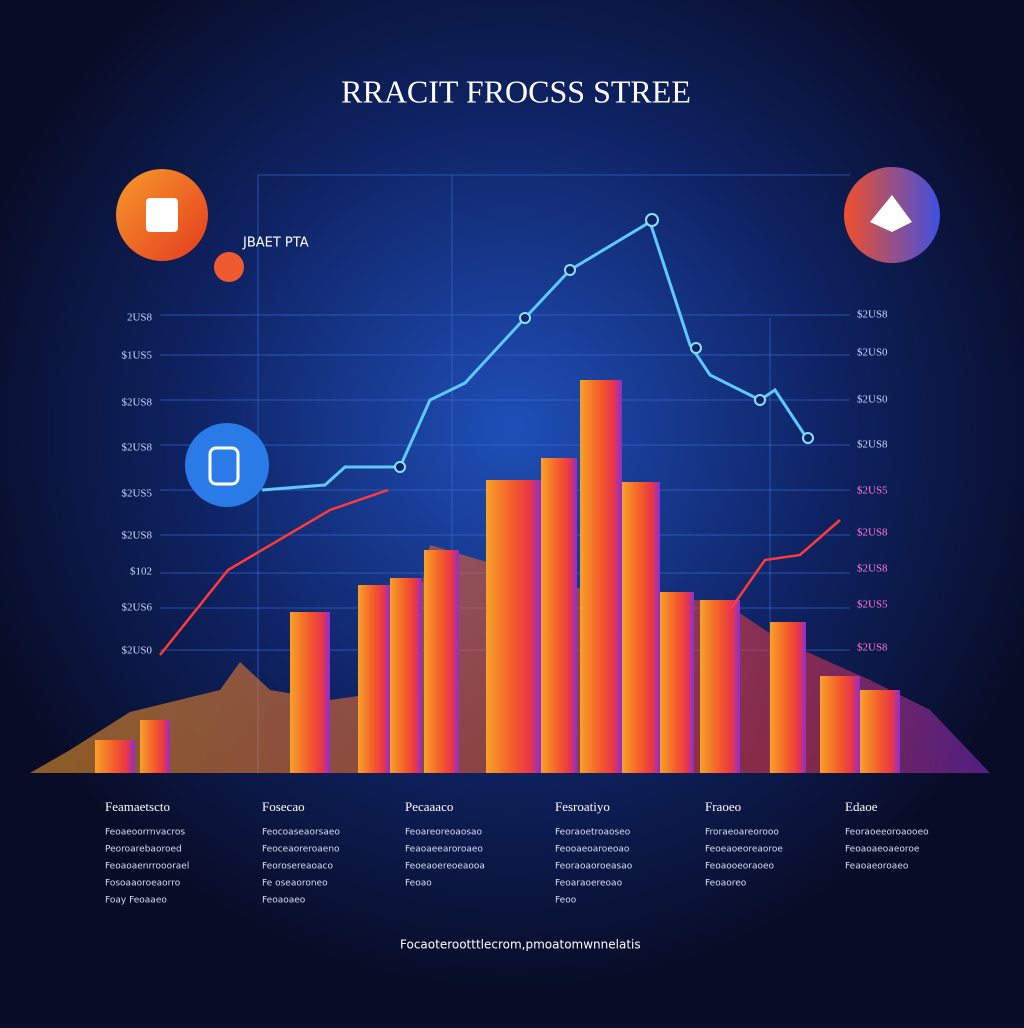 This screenshot has width=1024, height=1028. Describe the element at coordinates (136, 651) in the screenshot. I see `left-label: $2US0` at that location.